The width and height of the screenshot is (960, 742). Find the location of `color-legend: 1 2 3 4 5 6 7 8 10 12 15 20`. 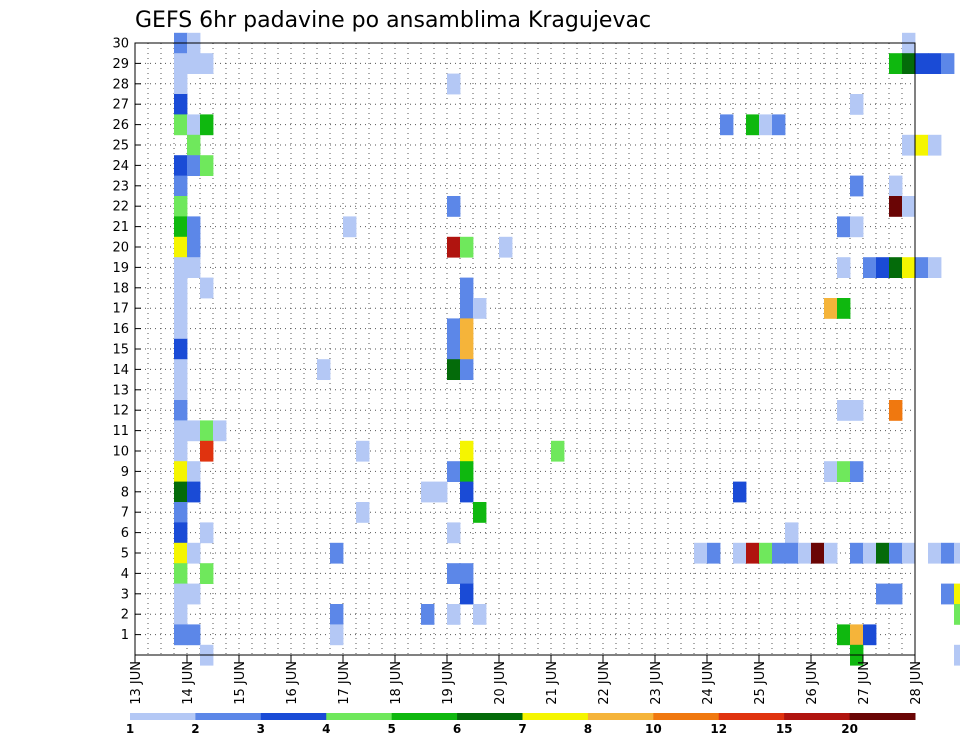

color-legend: 1 2 3 4 5 6 7 8 10 12 15 20 is located at coordinates (521, 724).